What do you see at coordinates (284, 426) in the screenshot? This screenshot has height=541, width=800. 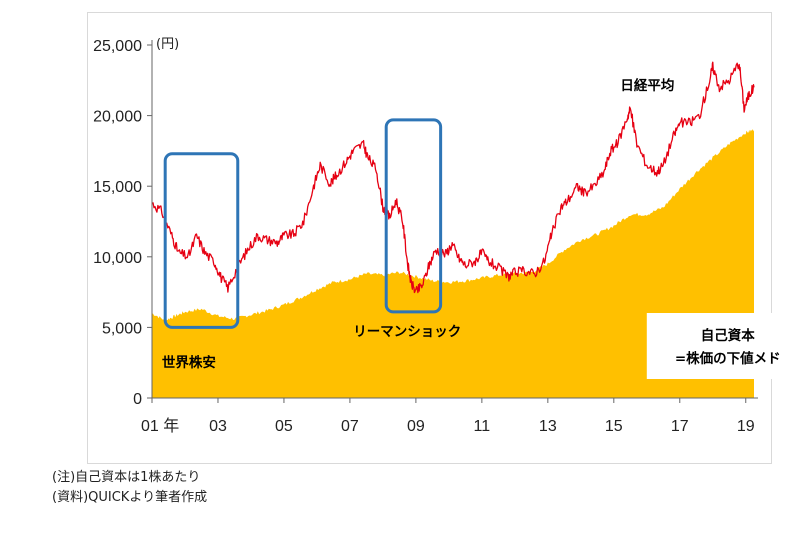 I see `x-tick-label: 05` at bounding box center [284, 426].